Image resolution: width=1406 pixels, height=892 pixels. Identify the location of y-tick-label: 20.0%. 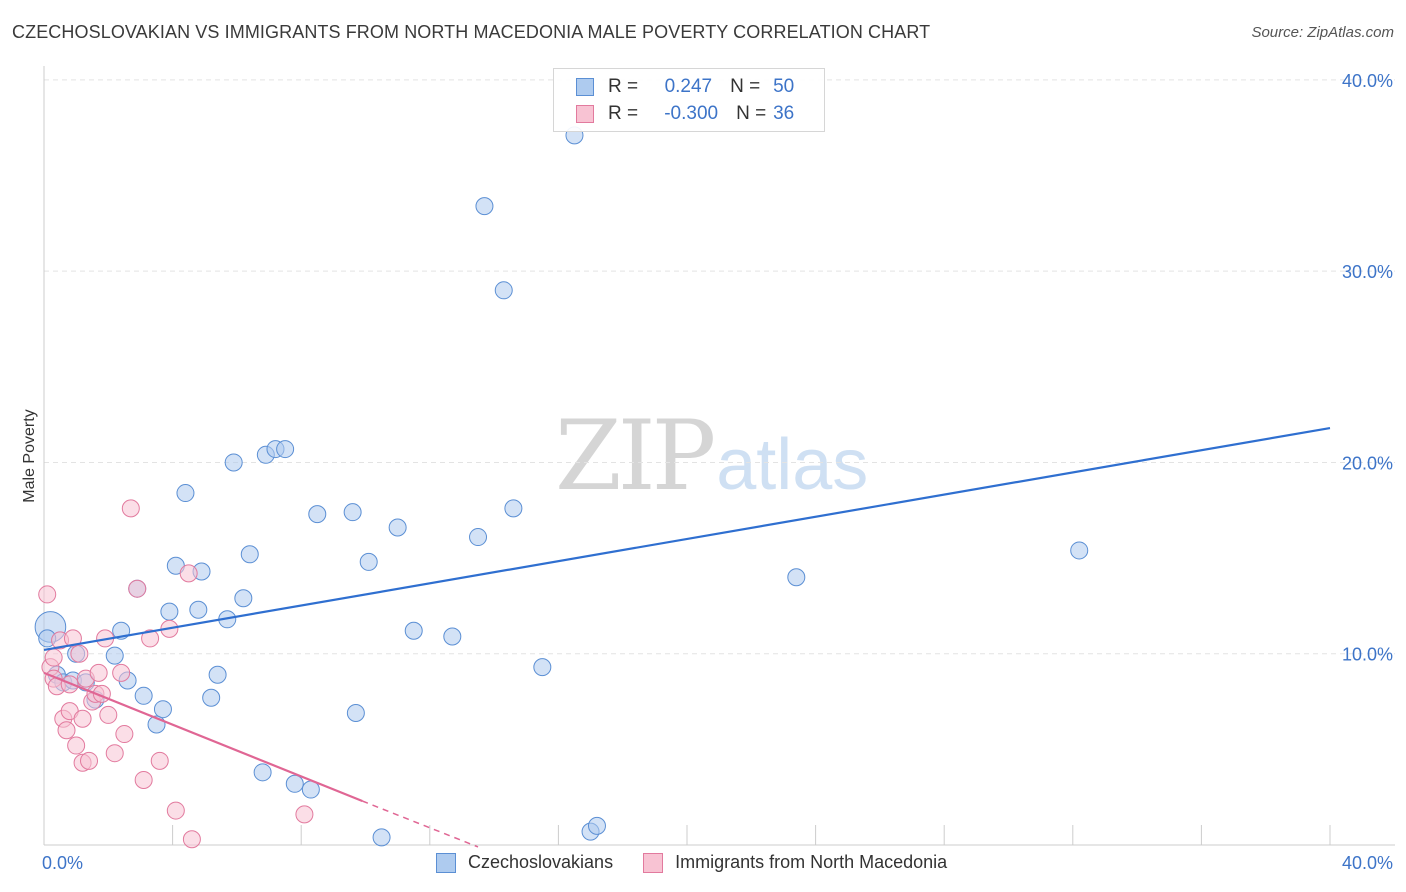
(1367, 463).